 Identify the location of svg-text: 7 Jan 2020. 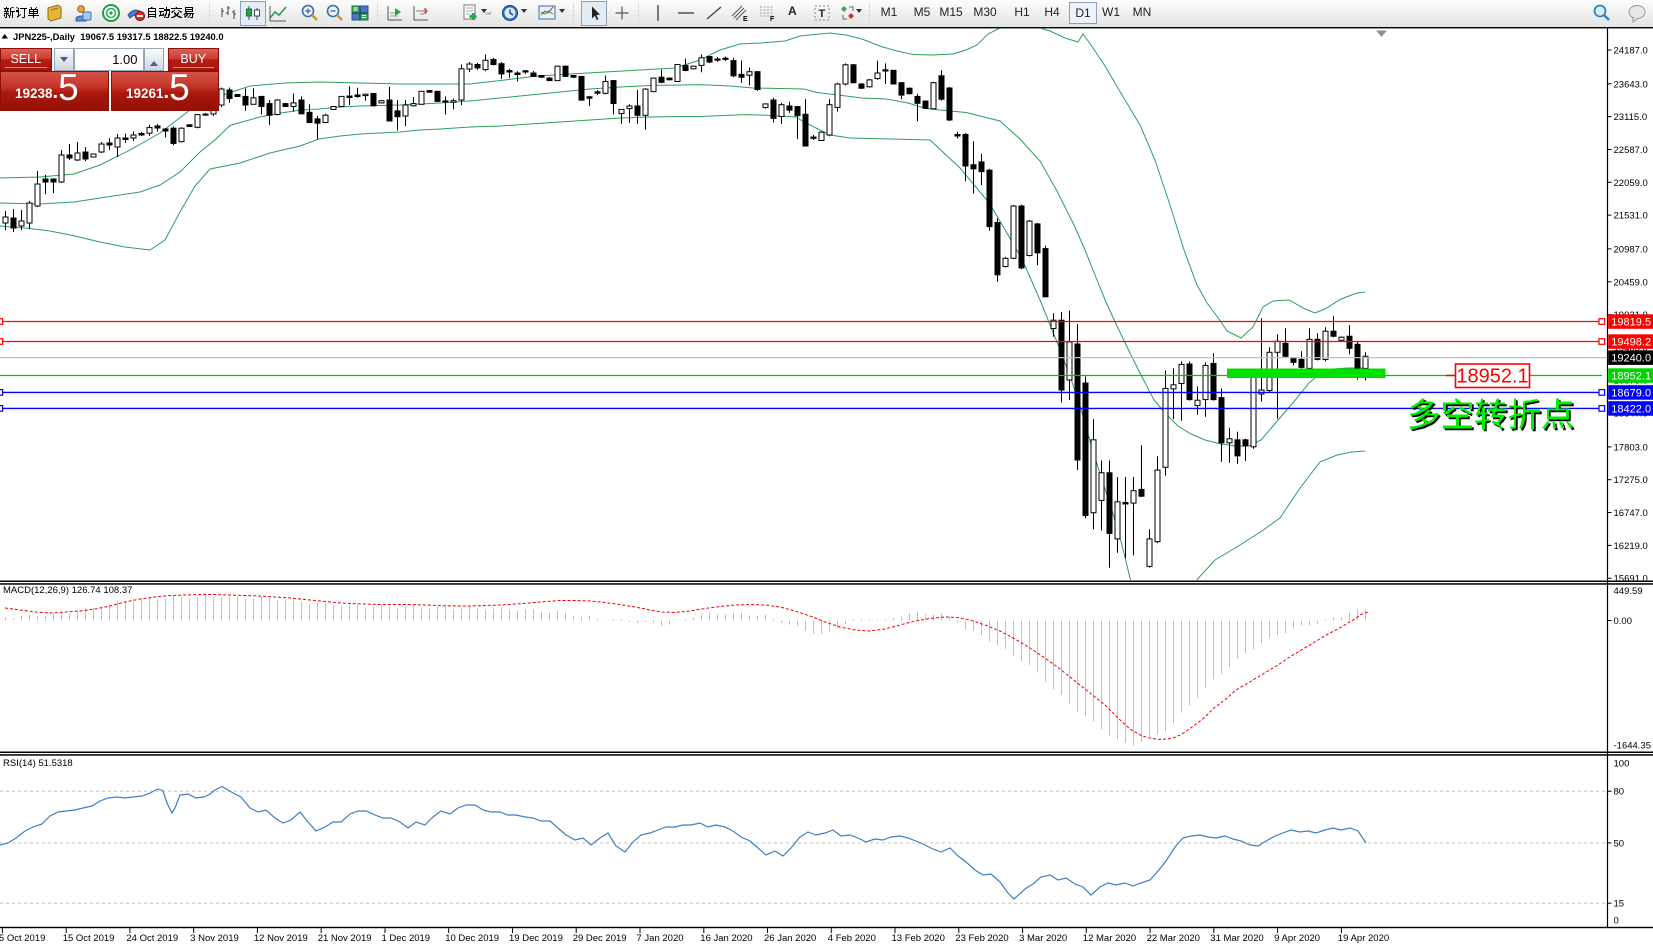
(660, 938).